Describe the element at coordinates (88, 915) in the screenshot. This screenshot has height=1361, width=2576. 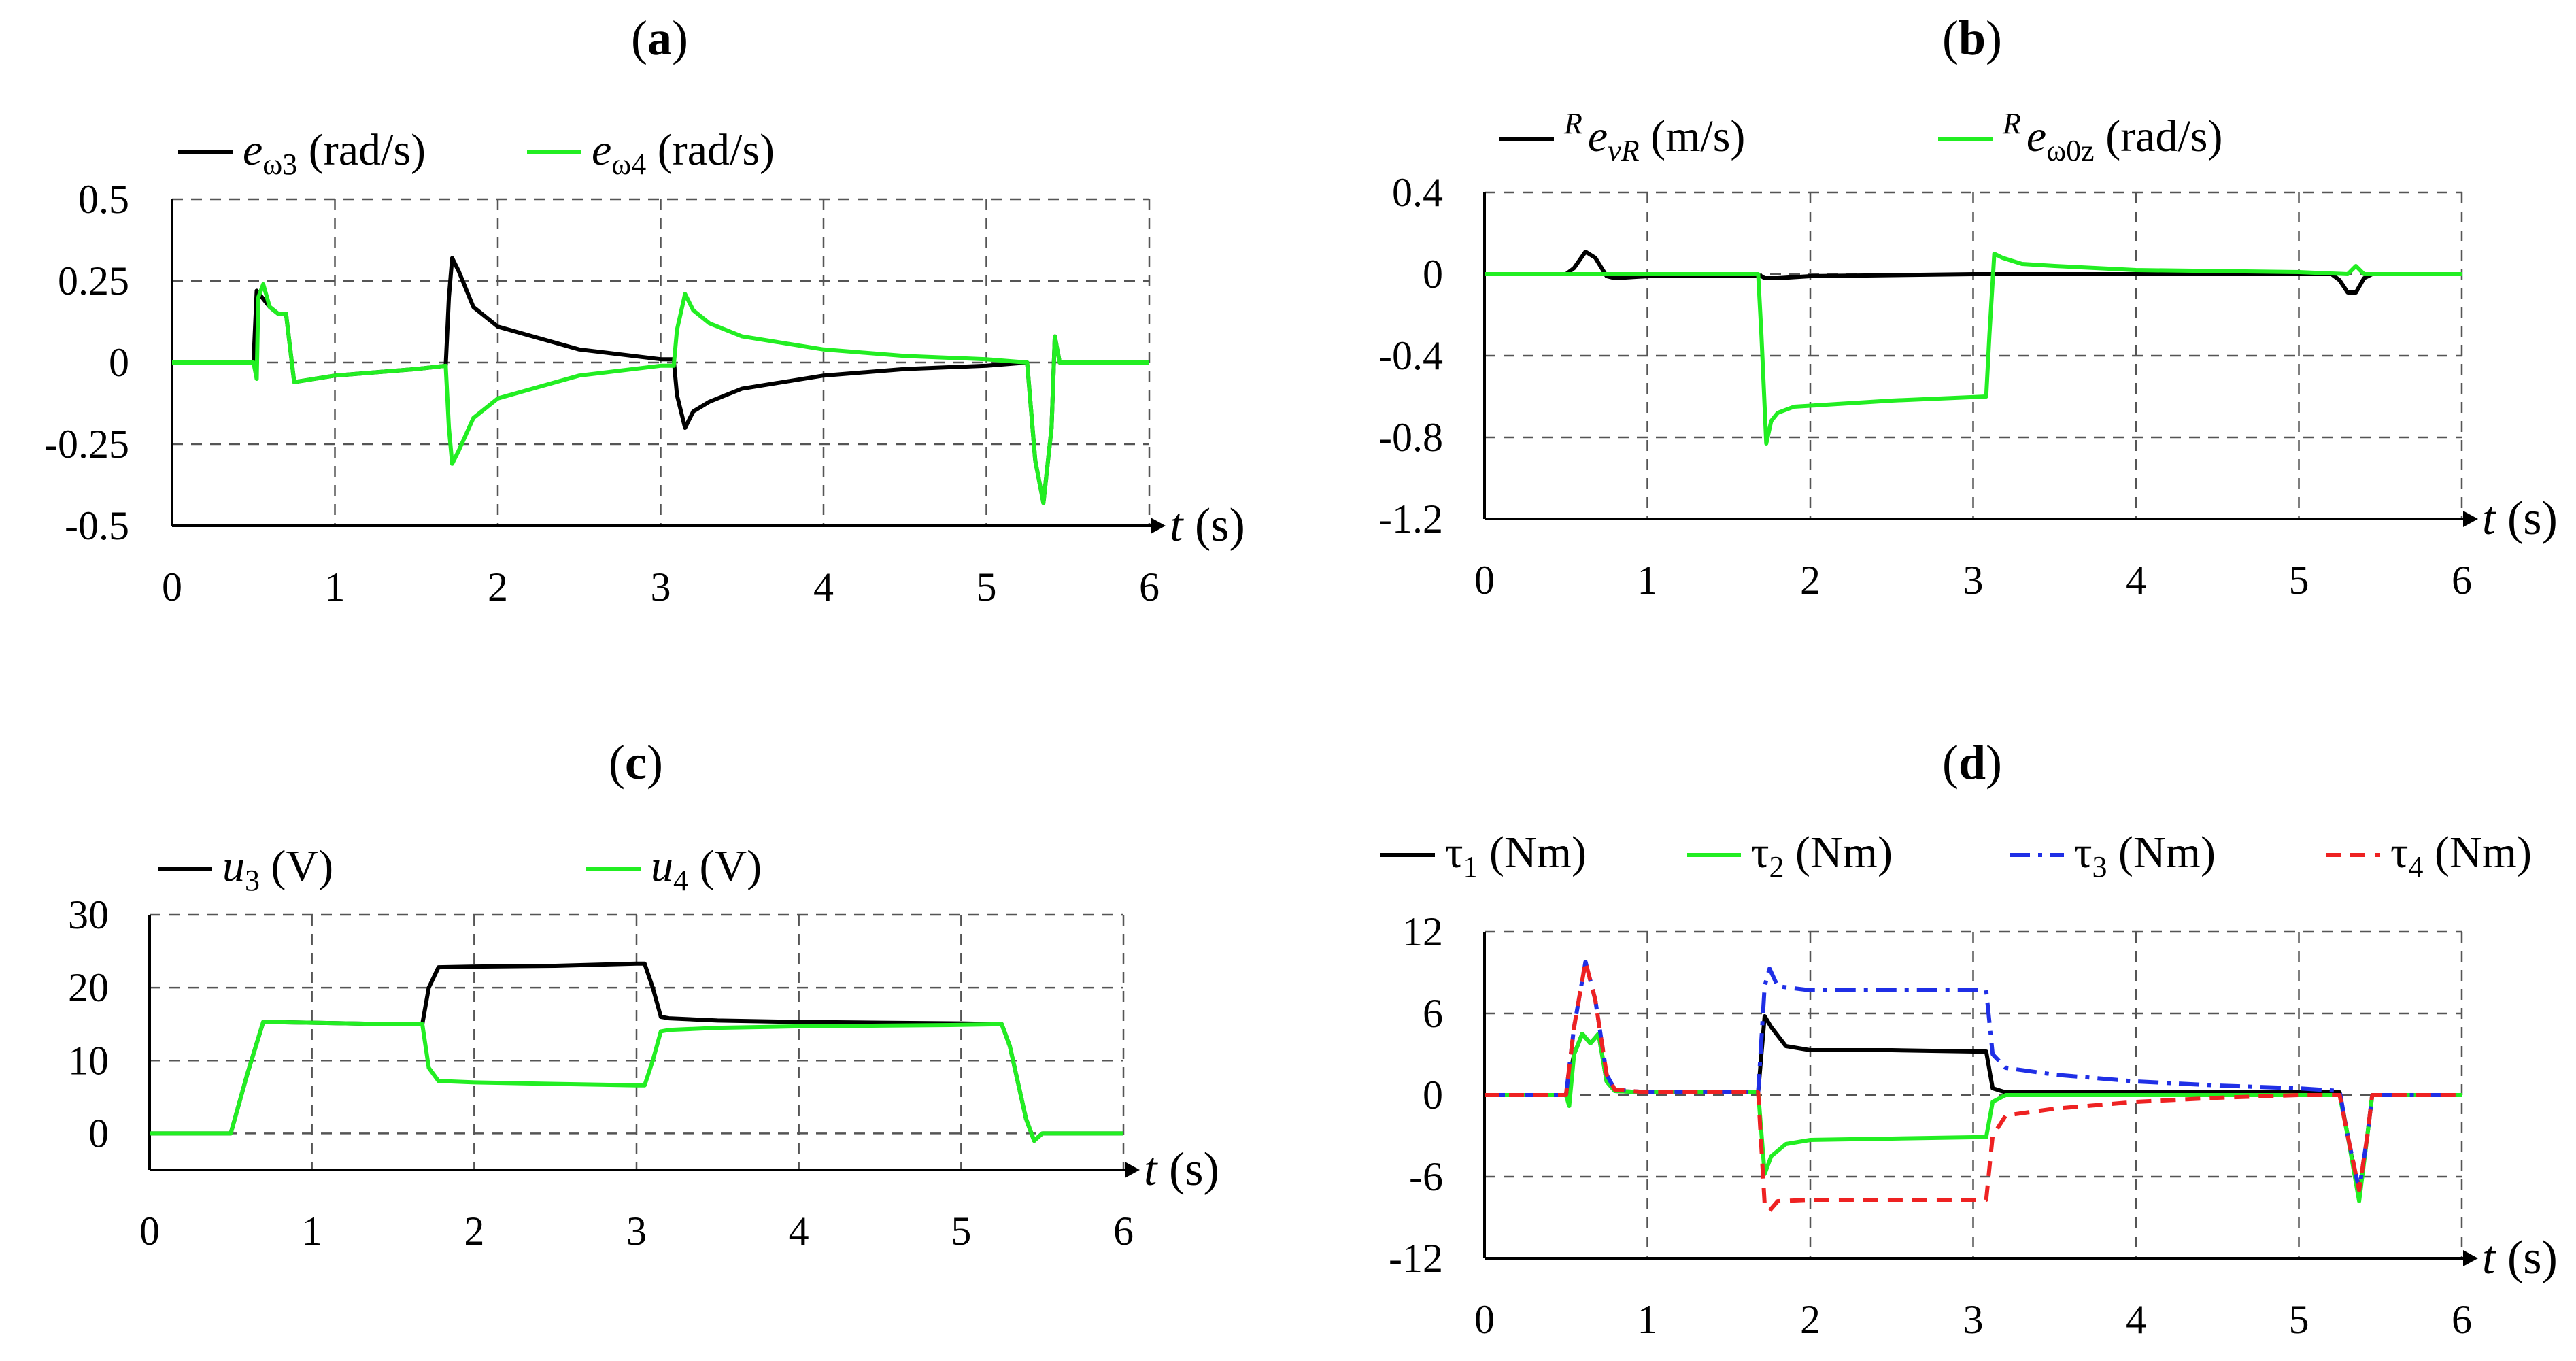
I see `y-tick-label: 30` at that location.